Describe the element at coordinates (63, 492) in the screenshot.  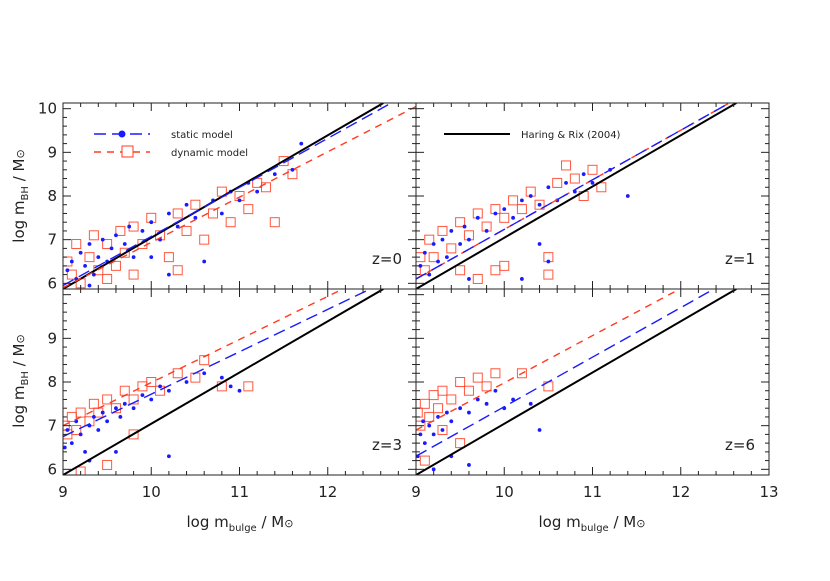
I see `x-tick-label: 9` at that location.